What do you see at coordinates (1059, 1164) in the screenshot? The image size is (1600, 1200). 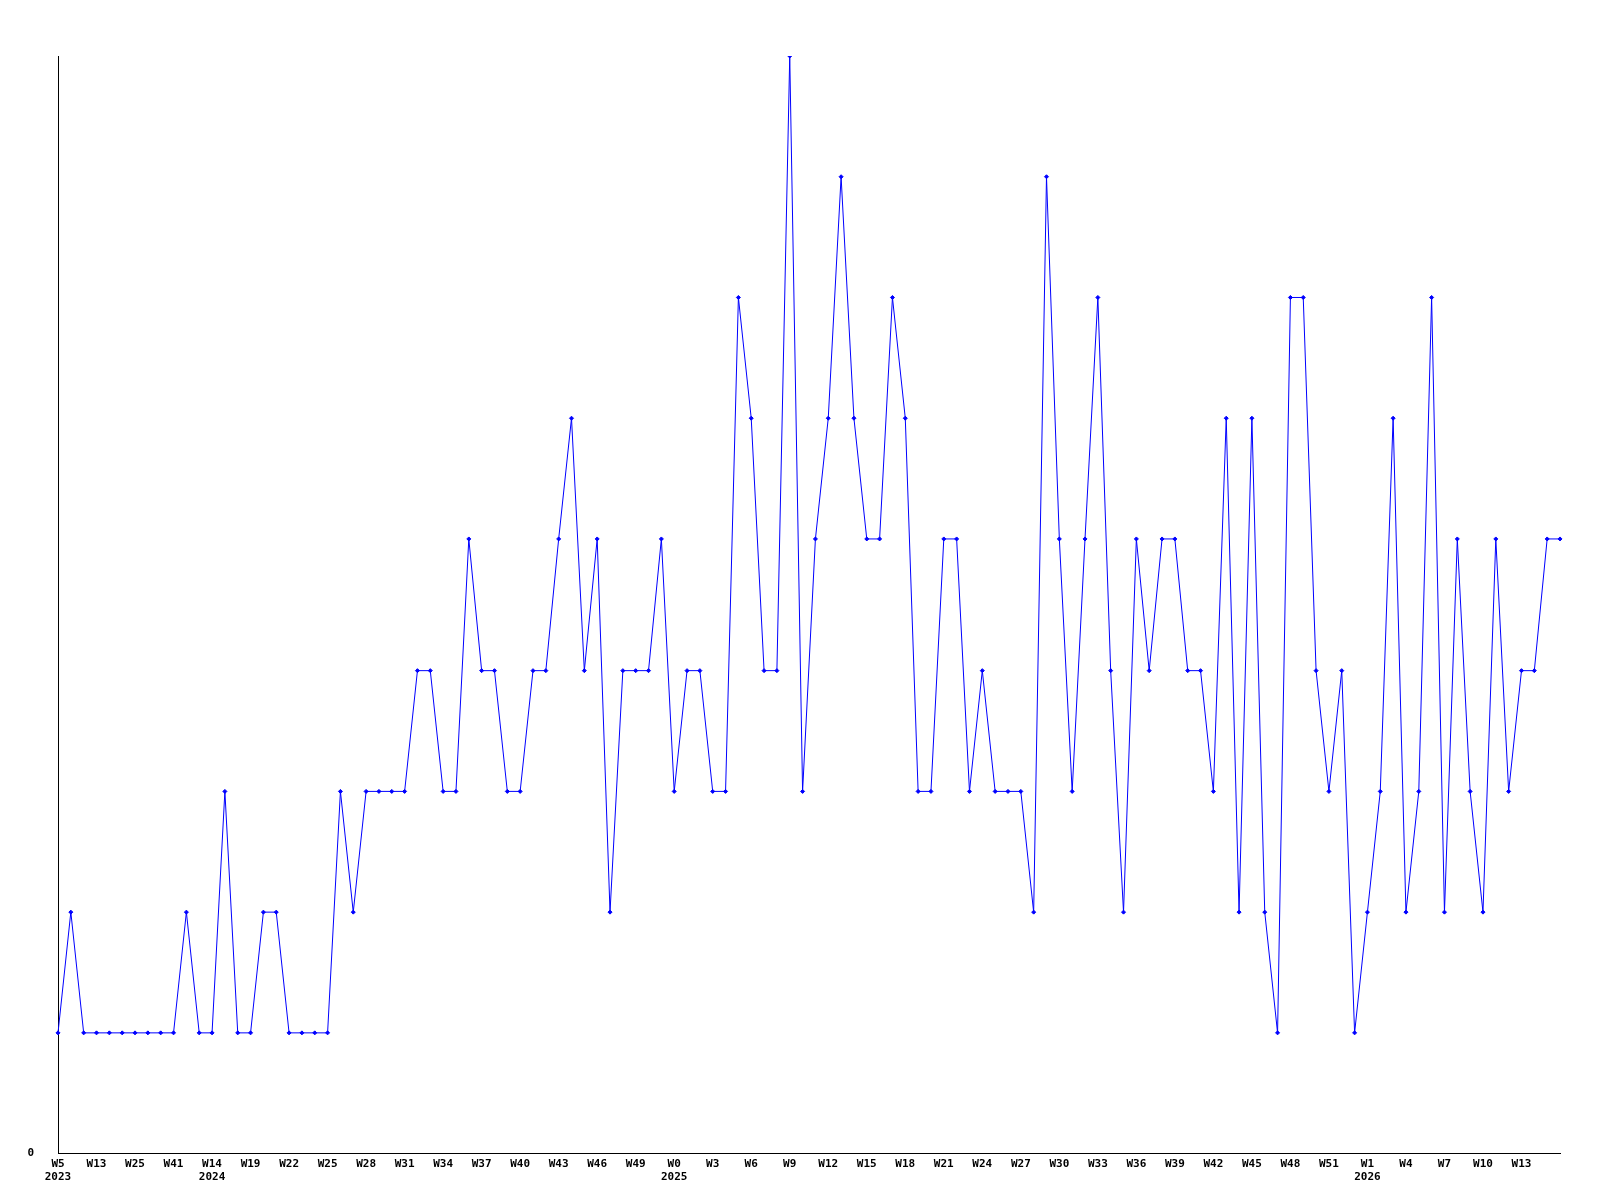 I see `x-tick-label: W30` at bounding box center [1059, 1164].